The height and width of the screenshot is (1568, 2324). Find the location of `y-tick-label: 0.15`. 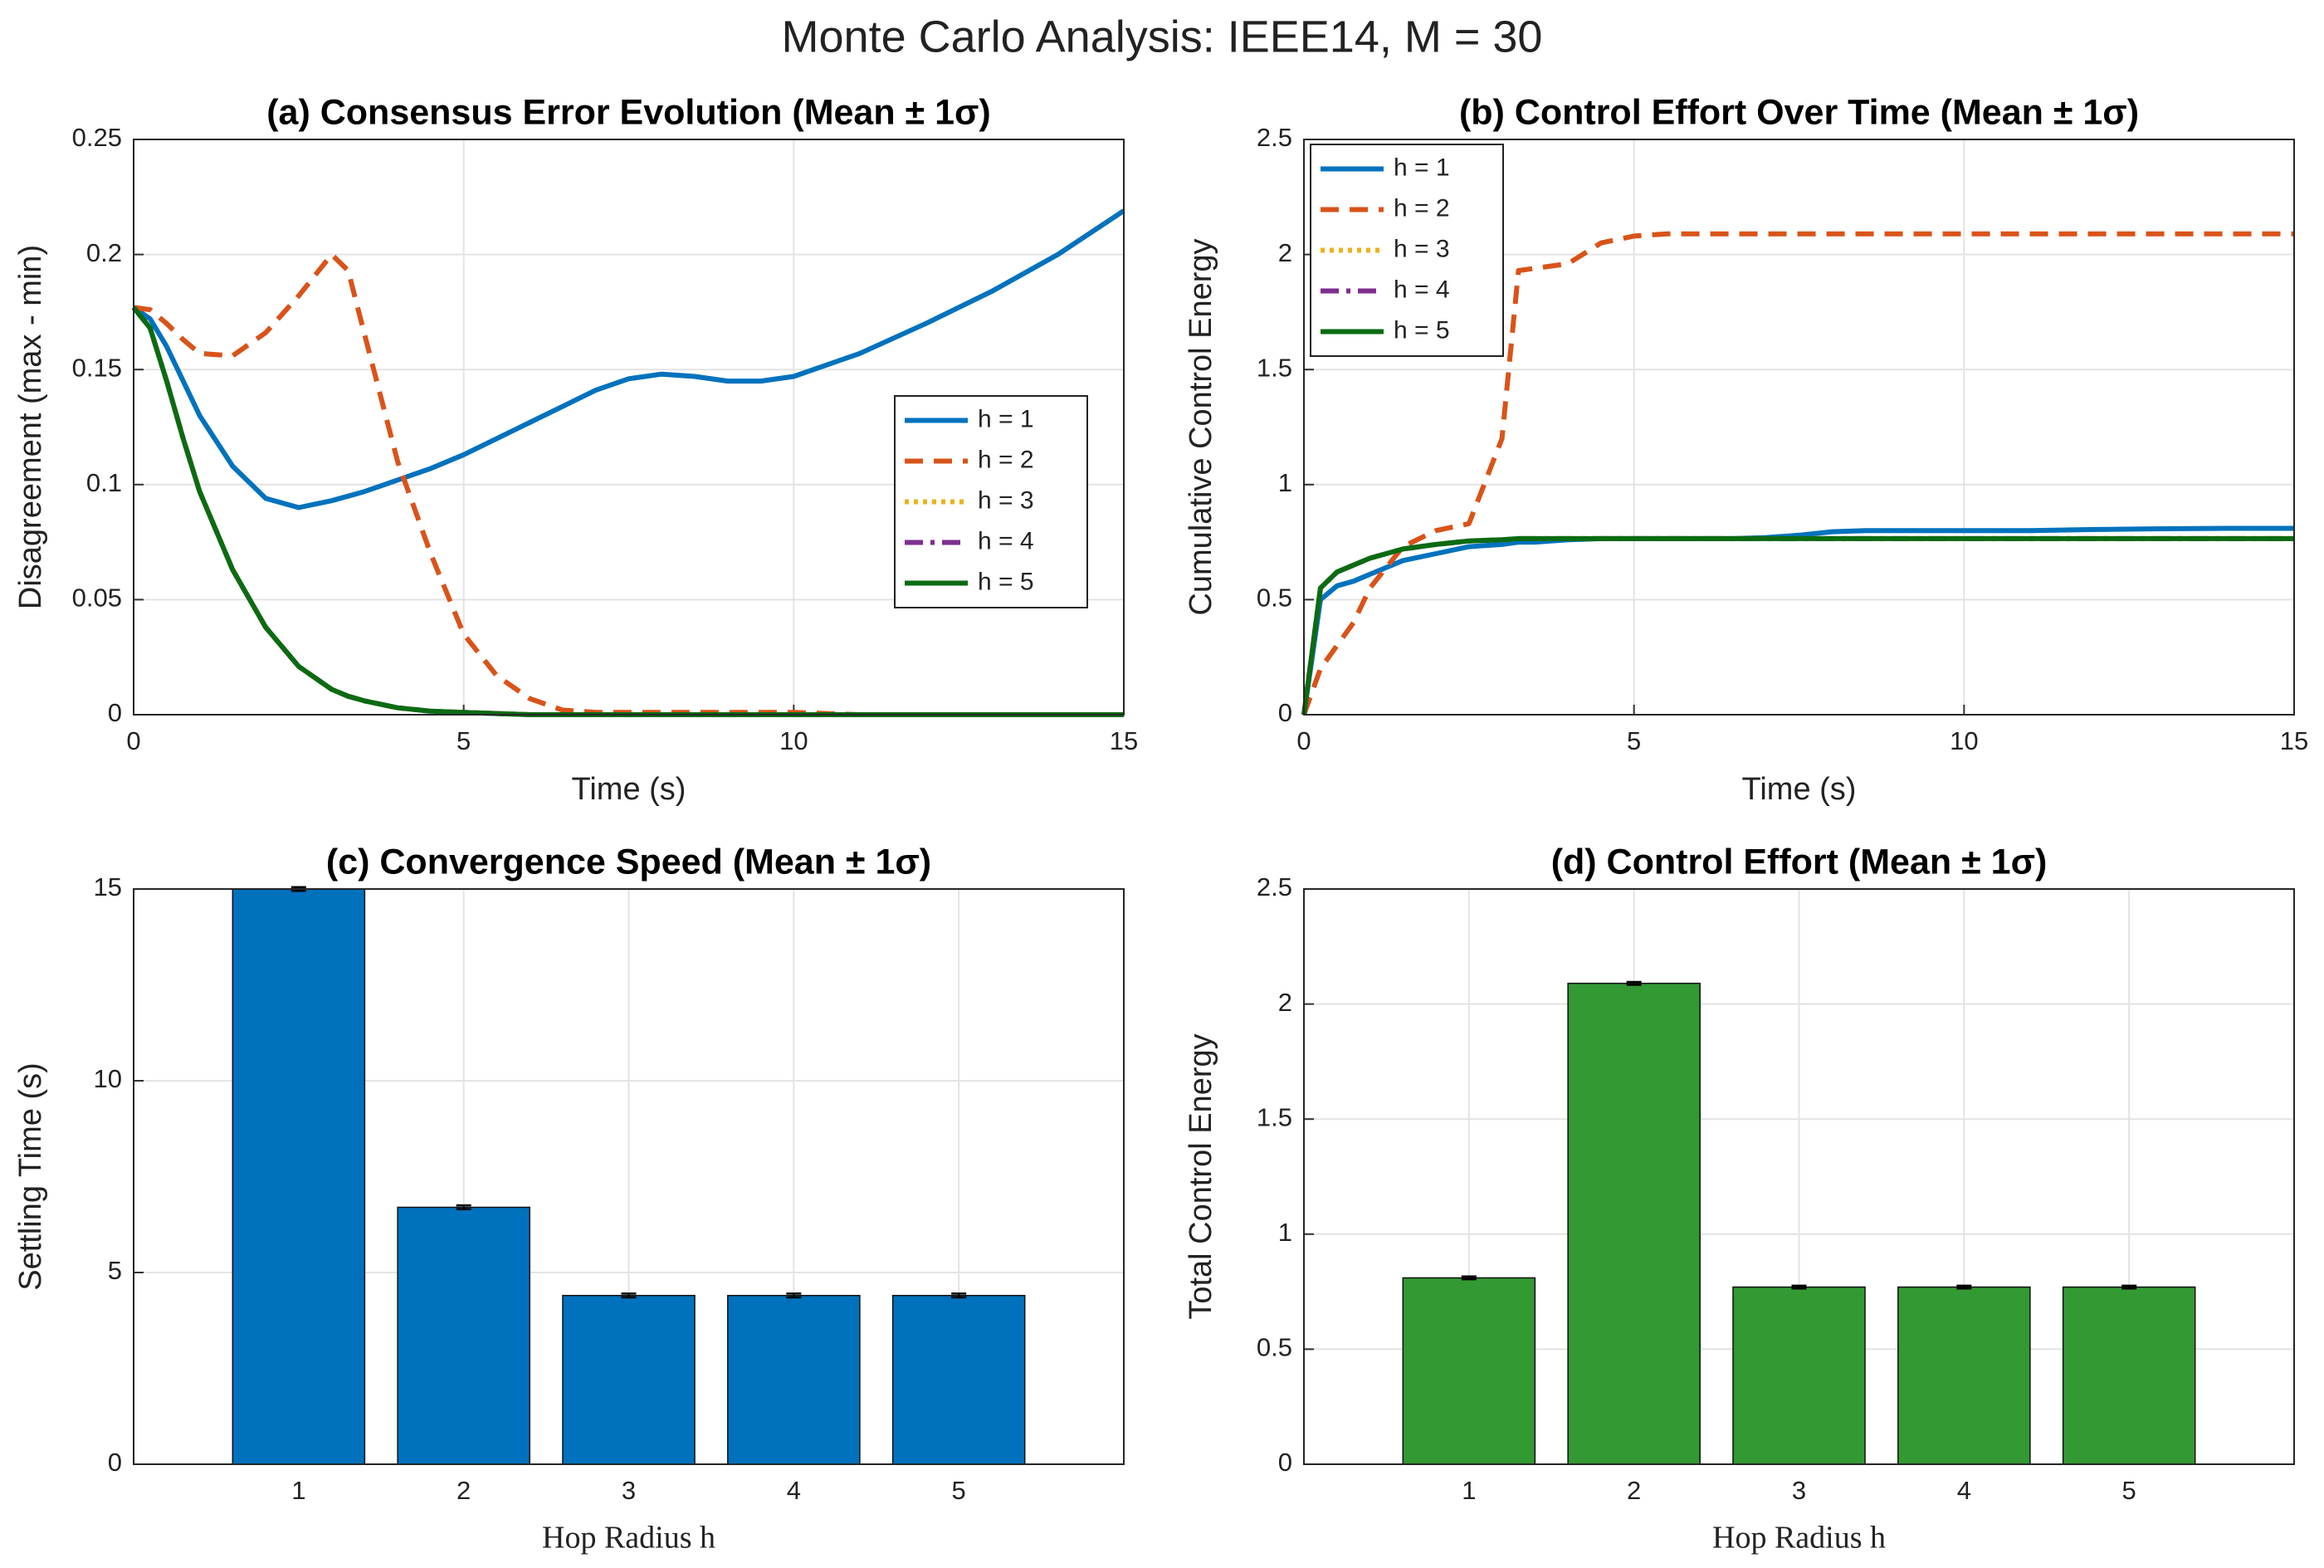

y-tick-label: 0.15 is located at coordinates (97, 368).